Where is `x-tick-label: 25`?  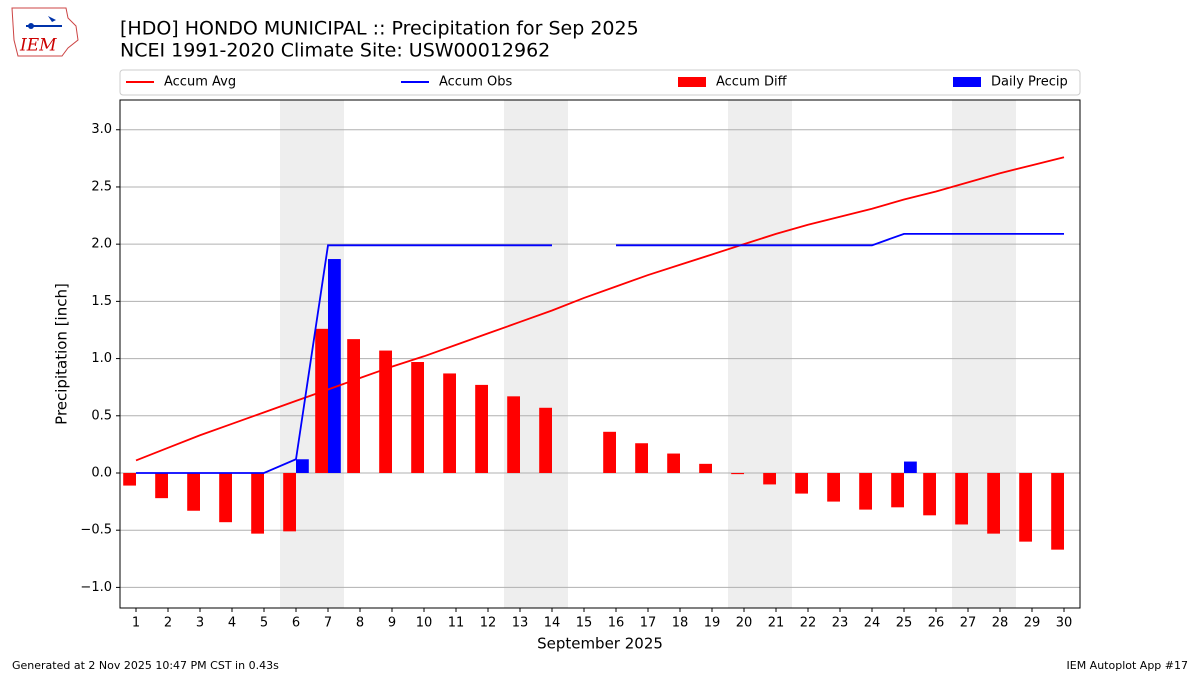
x-tick-label: 25 is located at coordinates (904, 623).